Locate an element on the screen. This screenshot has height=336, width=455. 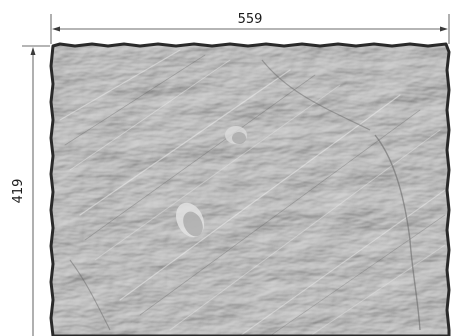
width-dimension: 559 is located at coordinates (250, 28).